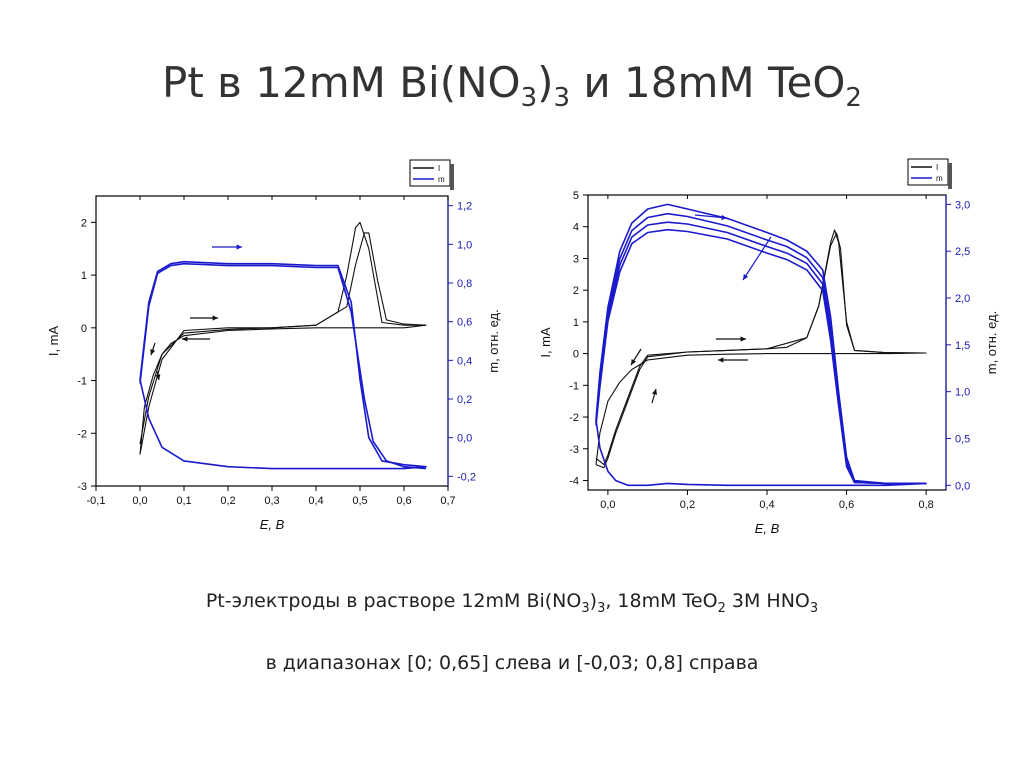 This screenshot has height=768, width=1024. Describe the element at coordinates (853, 98) in the screenshot. I see `title-sub: 2` at that location.